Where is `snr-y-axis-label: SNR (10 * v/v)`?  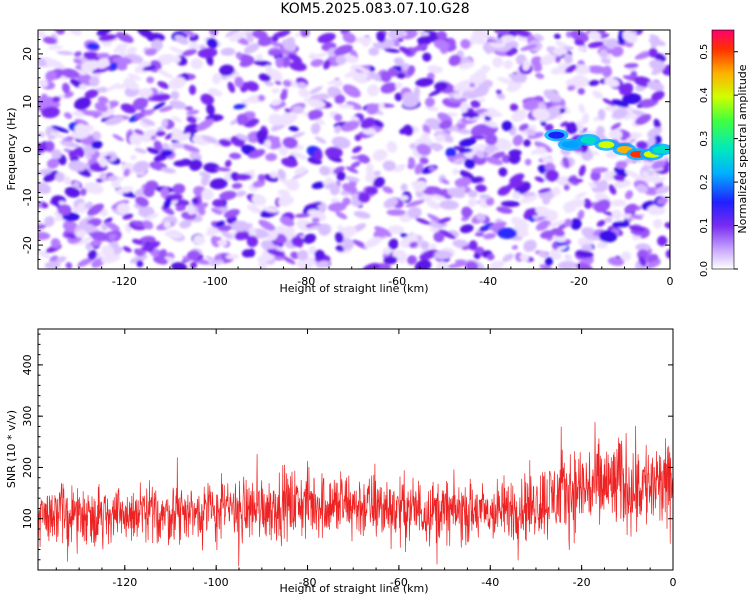
snr-y-axis-label: SNR (10 * v/v) is located at coordinates (11, 449).